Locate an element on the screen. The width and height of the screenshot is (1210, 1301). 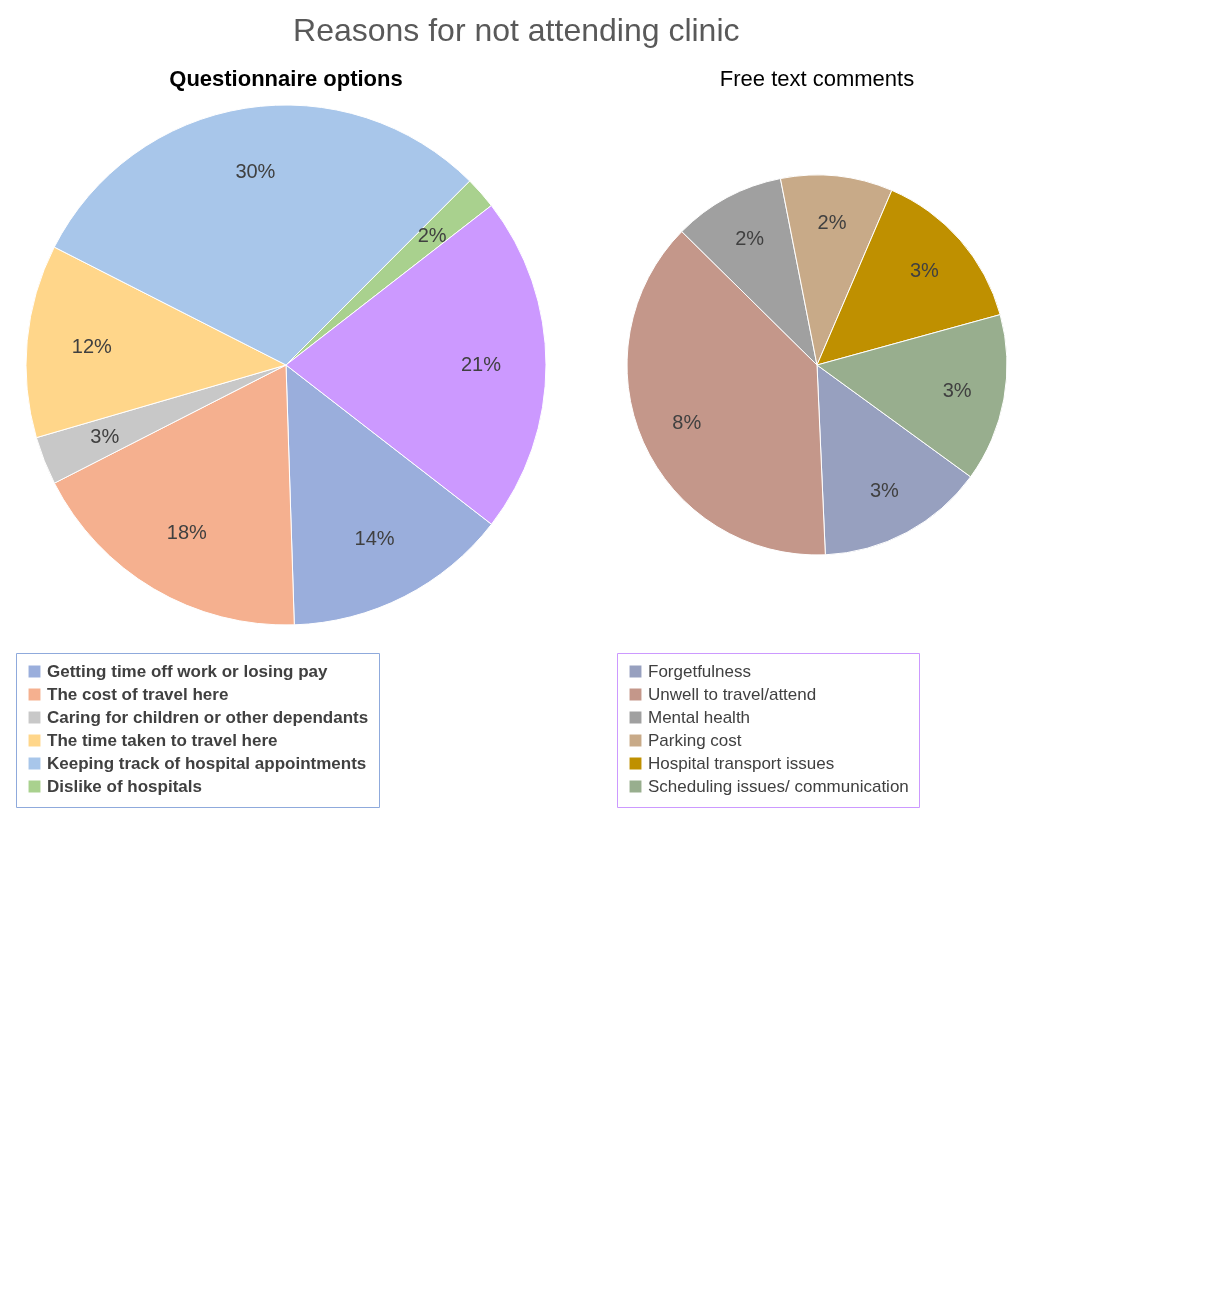
data-label: 12% is located at coordinates (92, 345).